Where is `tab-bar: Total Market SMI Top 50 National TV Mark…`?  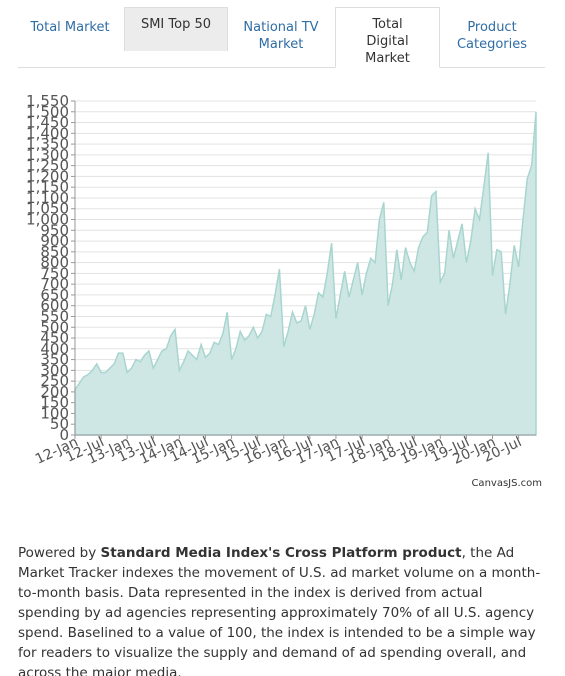
tab-bar: Total Market SMI Top 50 National TV Mark… is located at coordinates (281, 37).